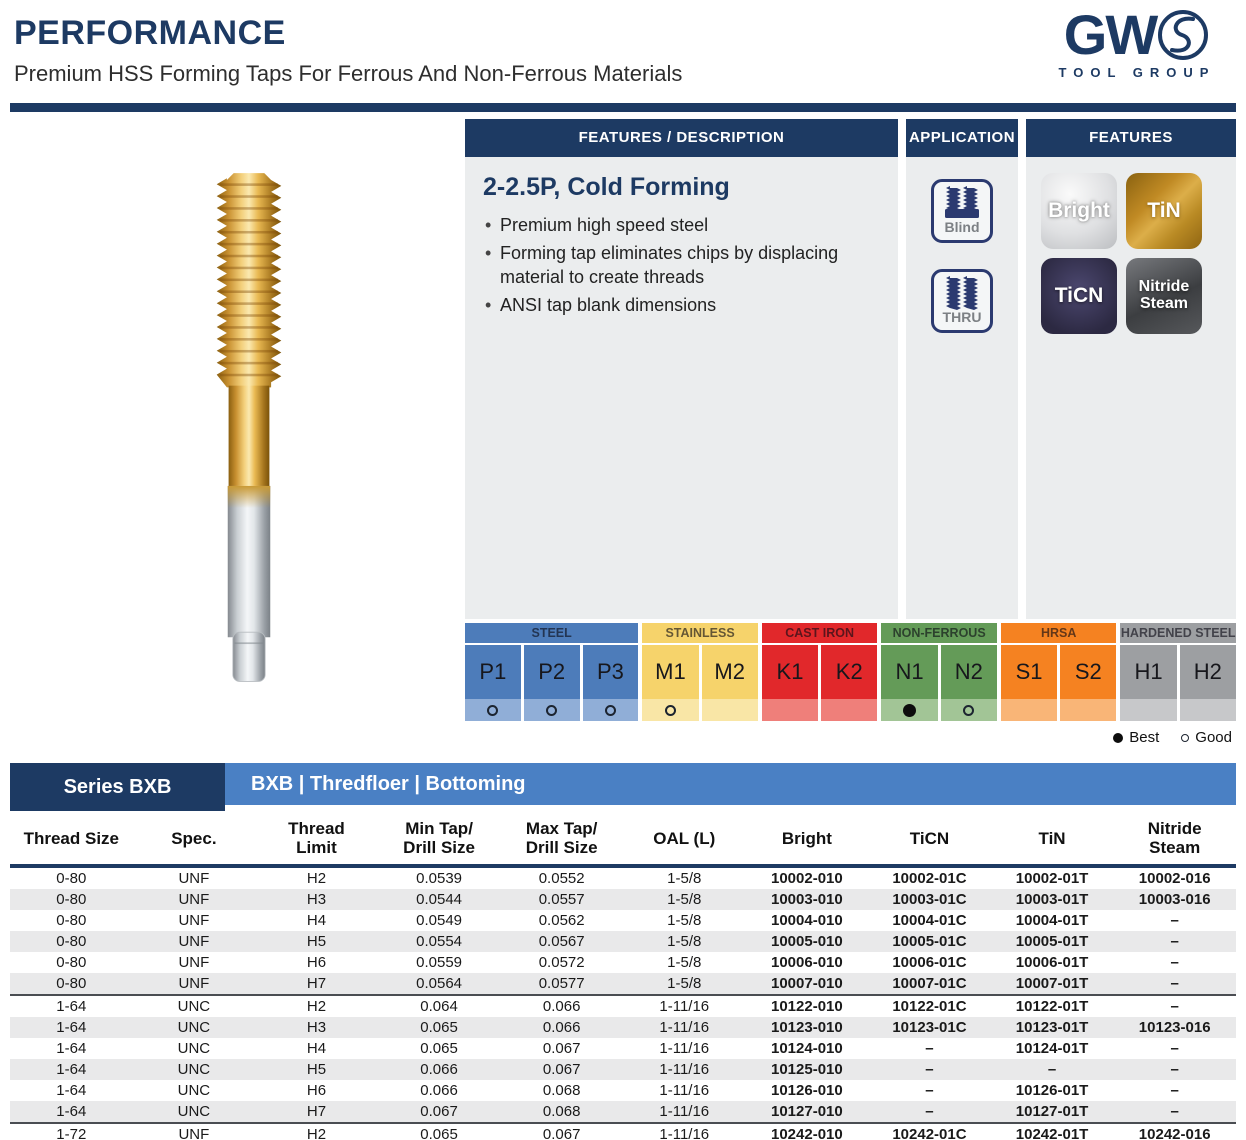  Describe the element at coordinates (316, 840) in the screenshot. I see `column-header: Thread Limit` at that location.